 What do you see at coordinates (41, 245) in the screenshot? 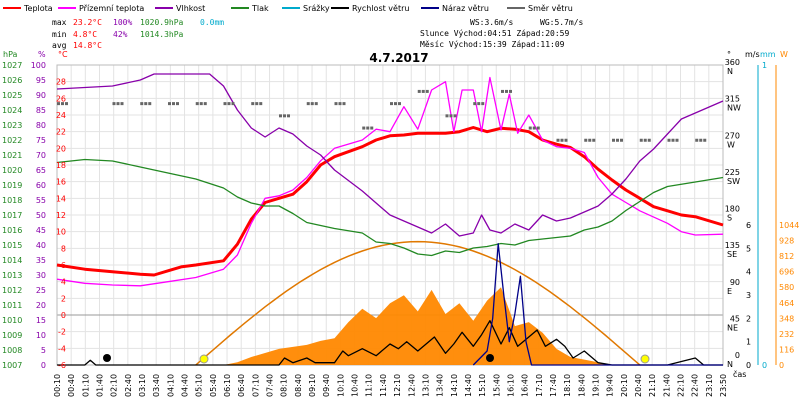
I see `humidity-tick-label: 40` at bounding box center [41, 245].